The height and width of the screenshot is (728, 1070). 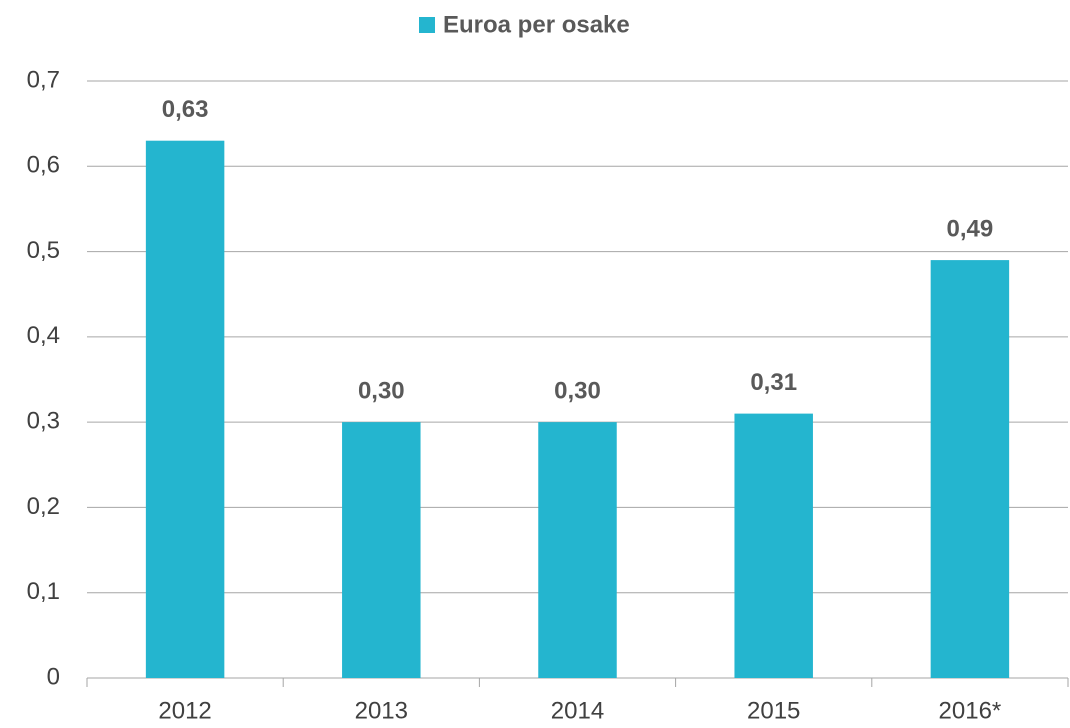 I want to click on y-tick-label: 0, so click(x=53, y=676).